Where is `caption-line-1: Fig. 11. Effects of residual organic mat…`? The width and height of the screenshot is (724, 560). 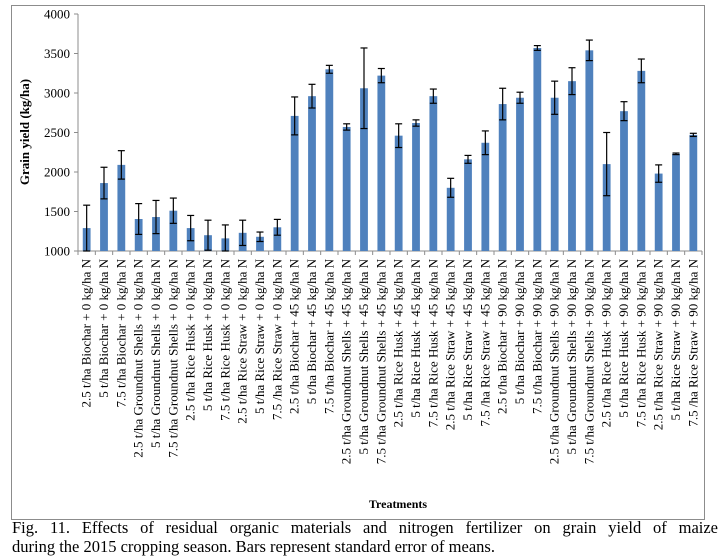 caption-line-1: Fig. 11. Effects of residual organic mat… is located at coordinates (365, 527).